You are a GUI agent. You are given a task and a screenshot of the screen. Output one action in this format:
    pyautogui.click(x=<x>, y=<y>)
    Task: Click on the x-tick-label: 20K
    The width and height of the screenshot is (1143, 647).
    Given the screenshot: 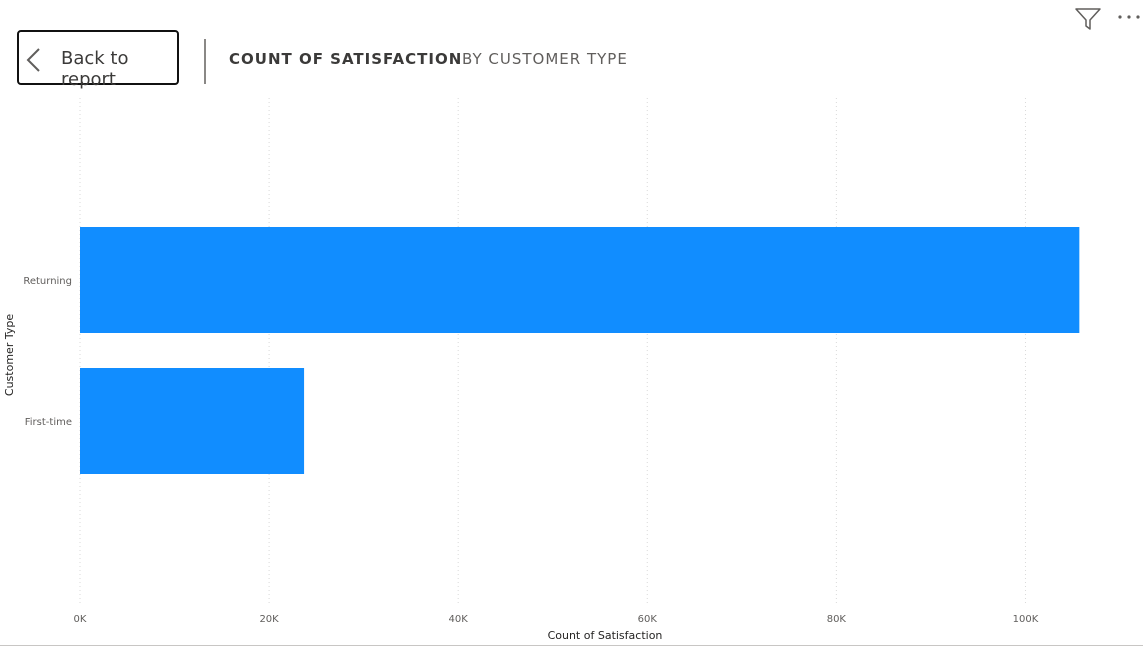 What is the action you would take?
    pyautogui.click(x=269, y=619)
    